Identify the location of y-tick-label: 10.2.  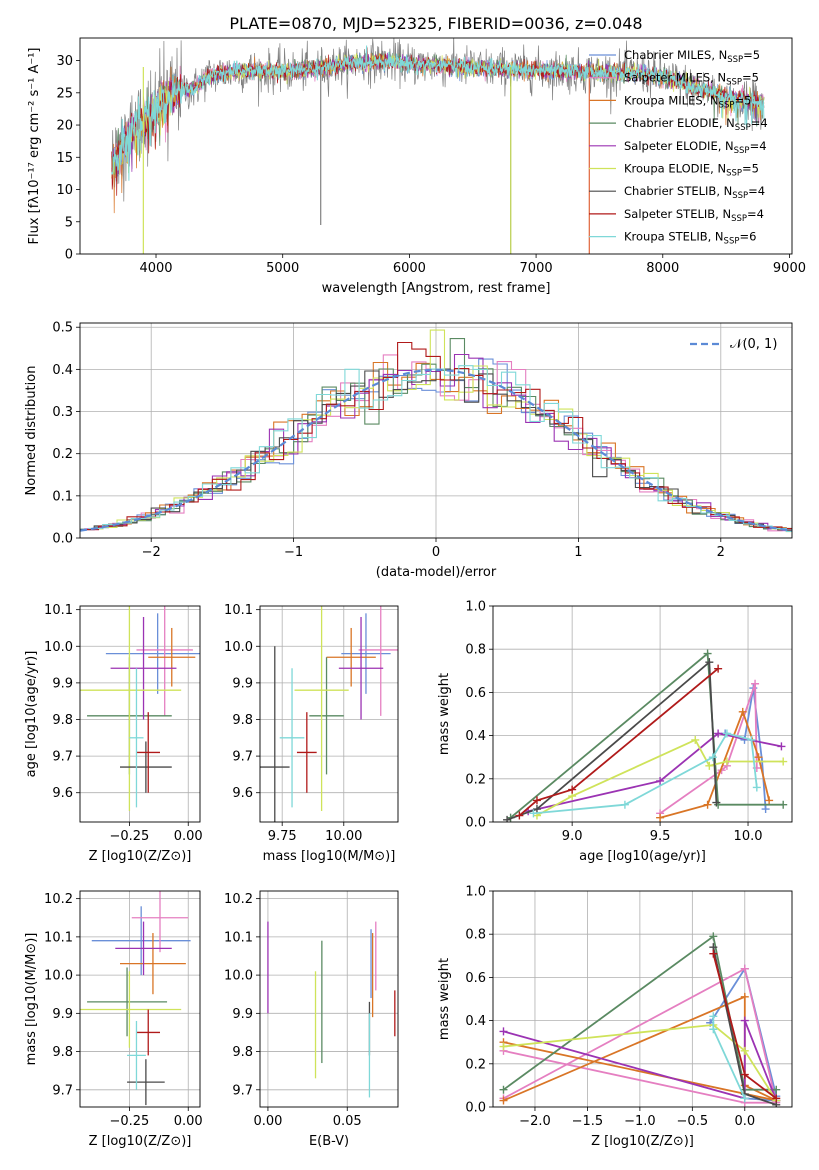
(238, 899).